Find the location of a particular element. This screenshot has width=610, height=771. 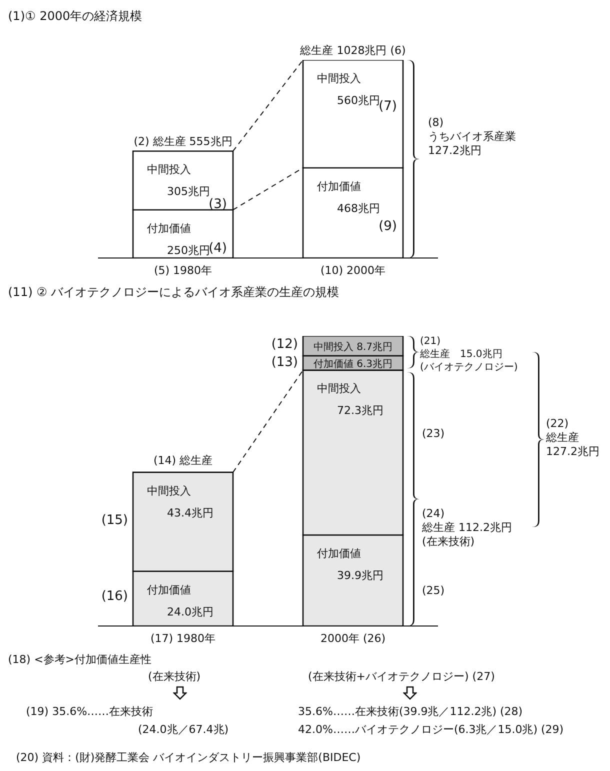

data-label: 250兆円 is located at coordinates (188, 250).